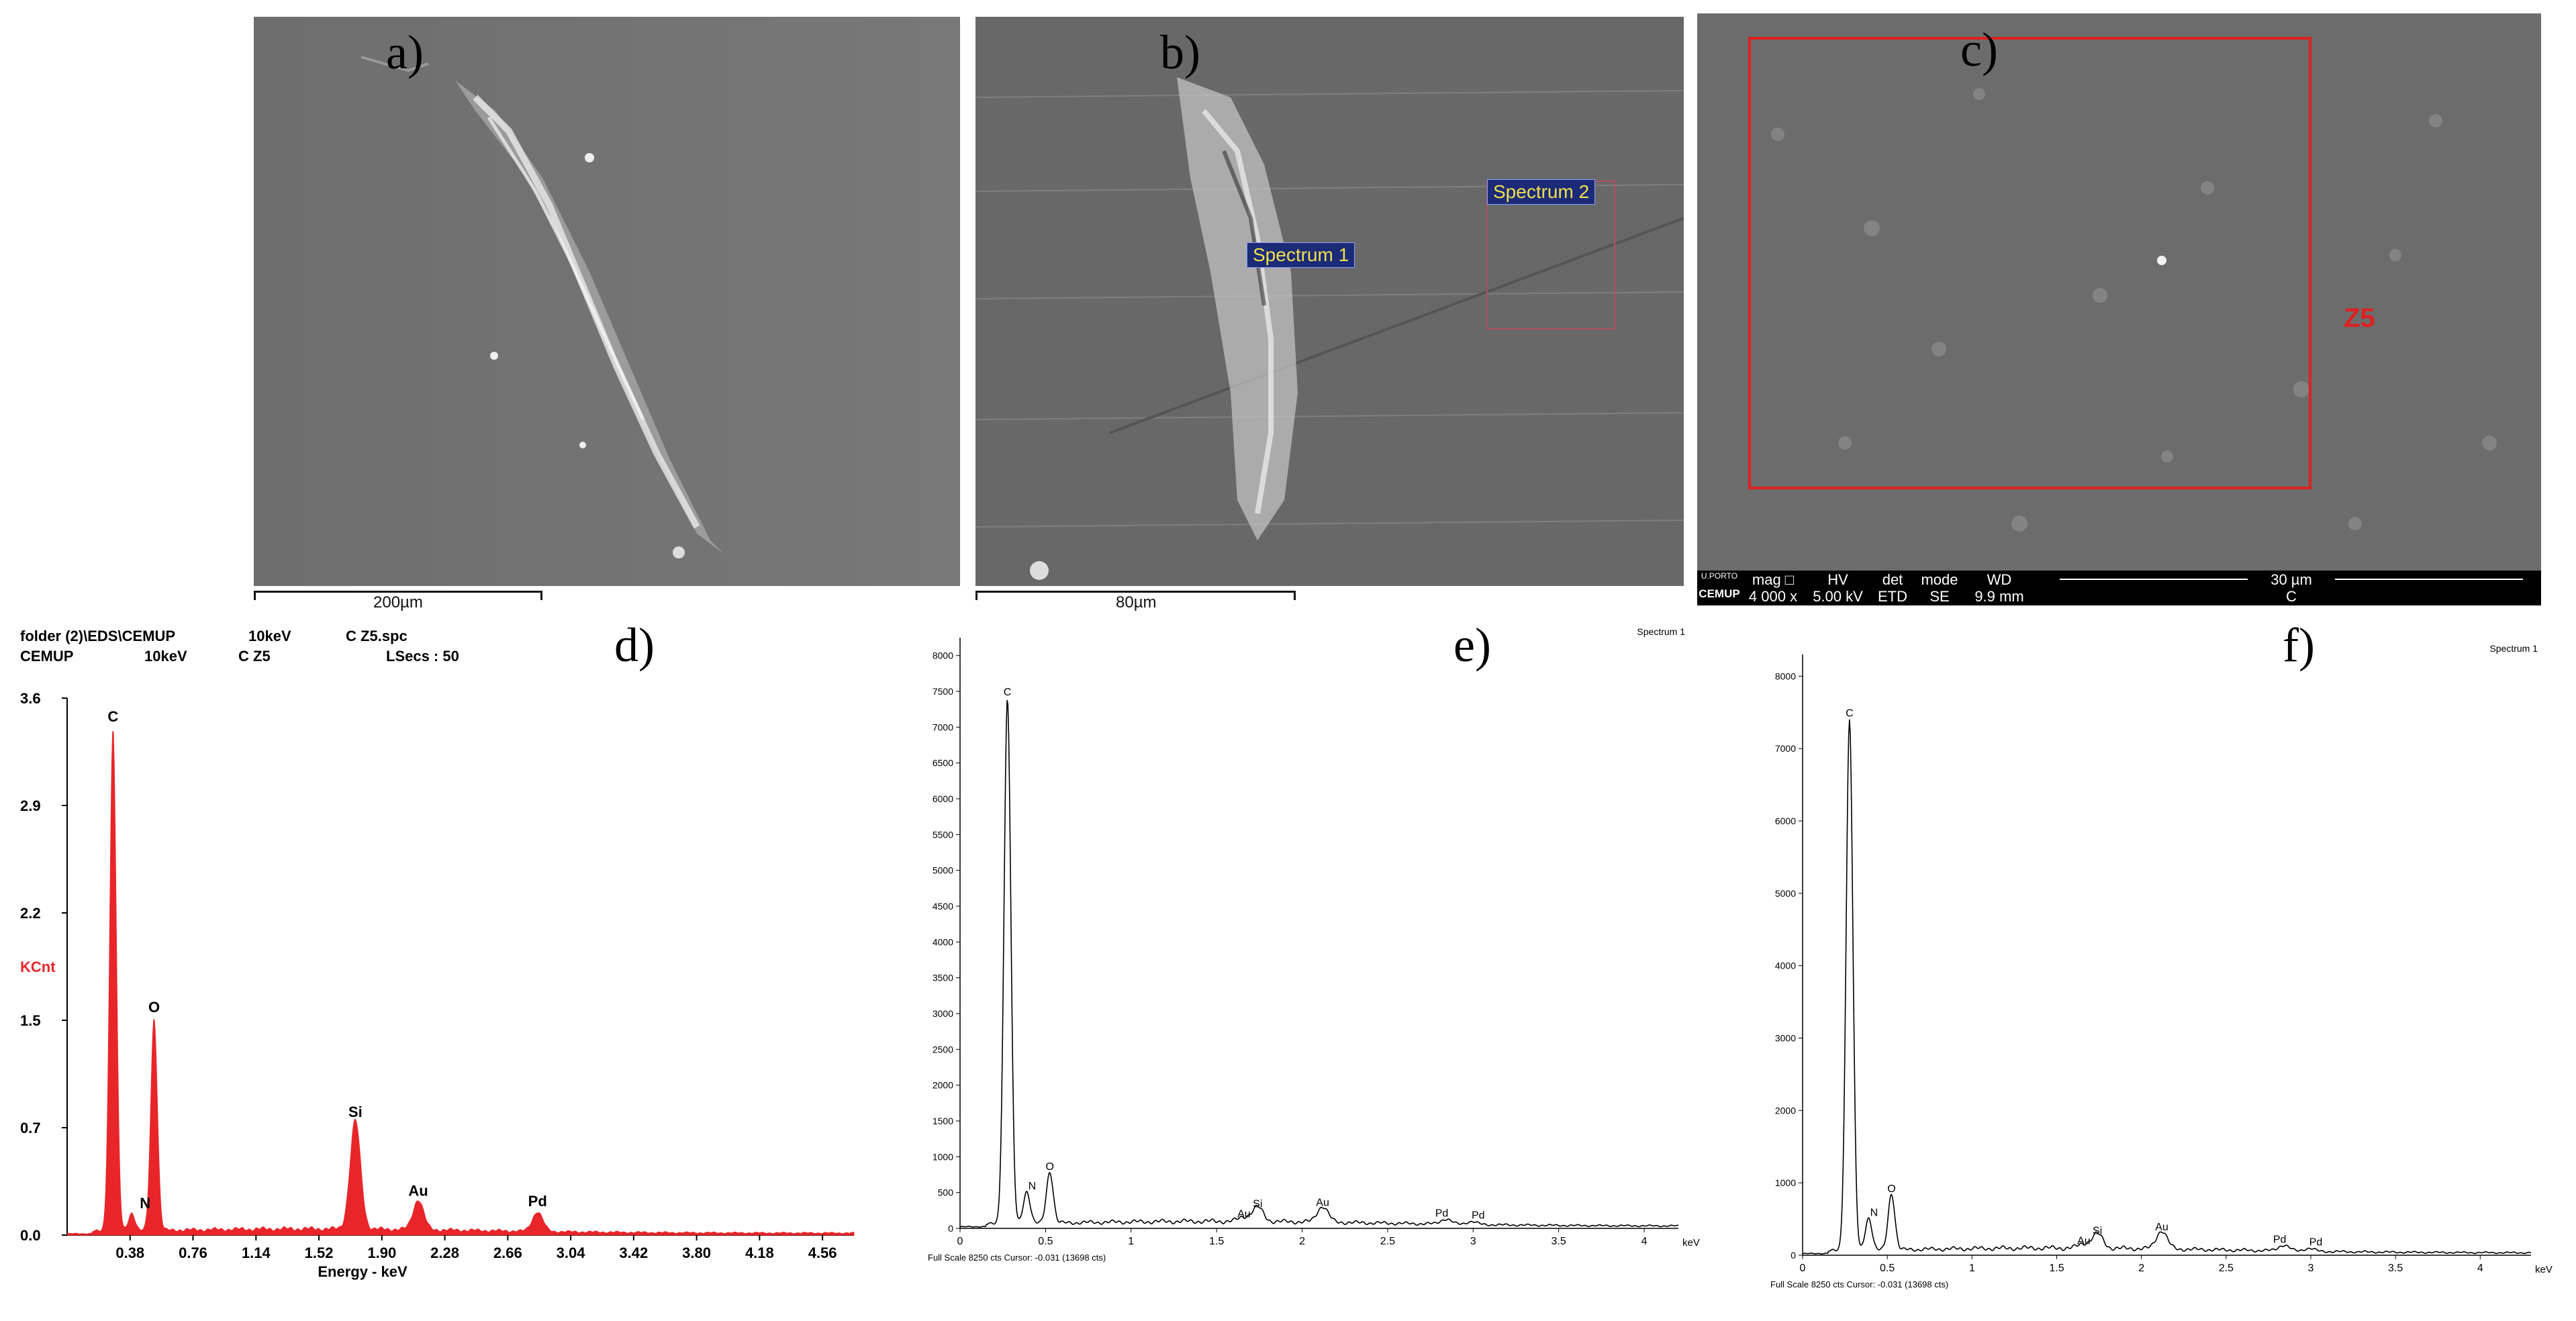 The width and height of the screenshot is (2576, 1321). I want to click on logo-uporto: U.PORTO, so click(1719, 576).